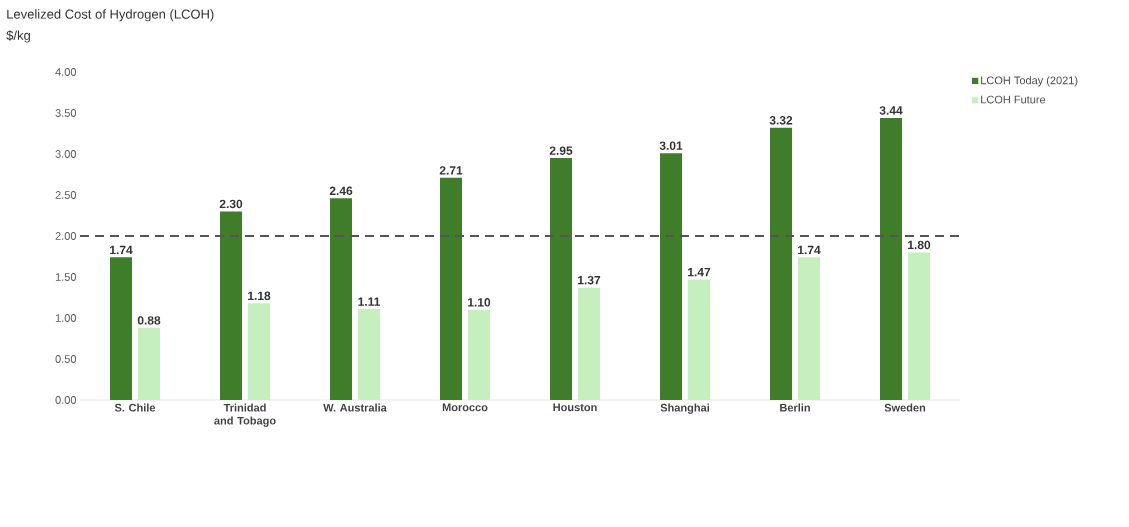  I want to click on chart-title: Levelized Cost of Hydrogen (LCOH), so click(110, 15).